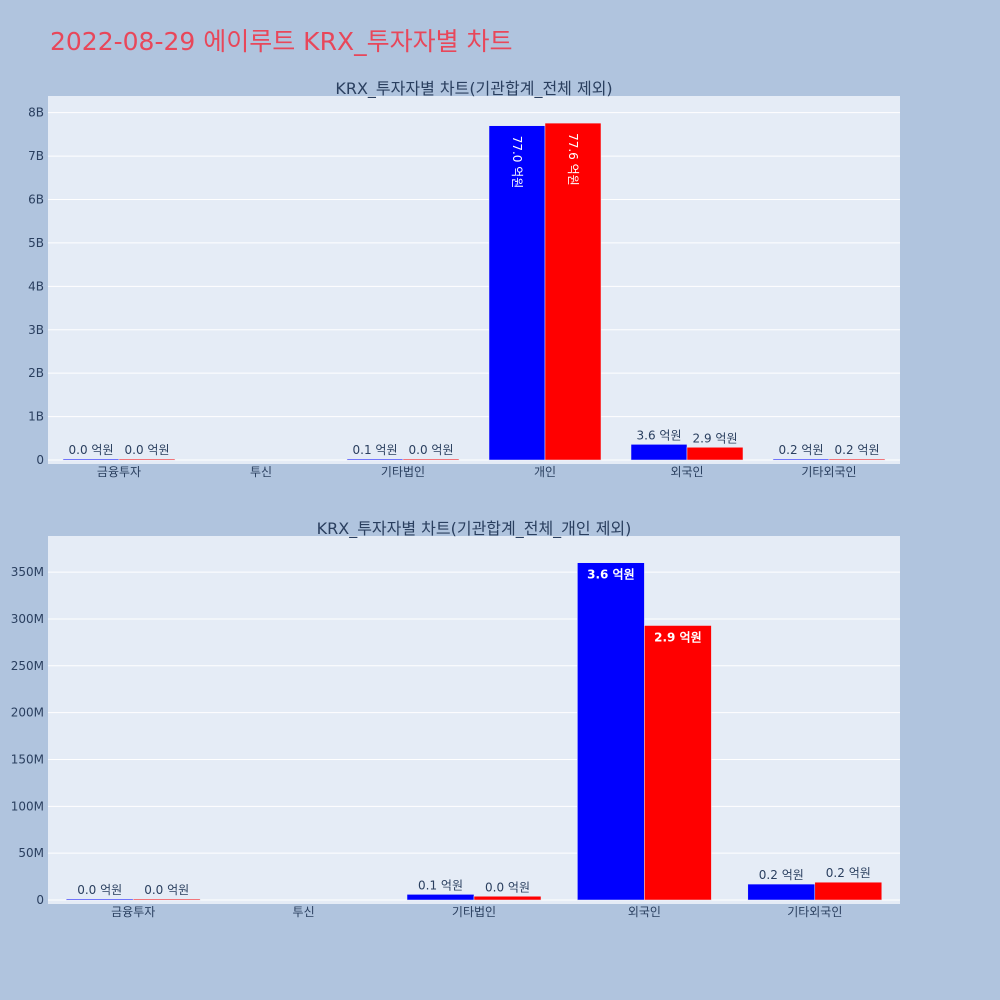  Describe the element at coordinates (36, 417) in the screenshot. I see `y-tick-label: 1B` at that location.